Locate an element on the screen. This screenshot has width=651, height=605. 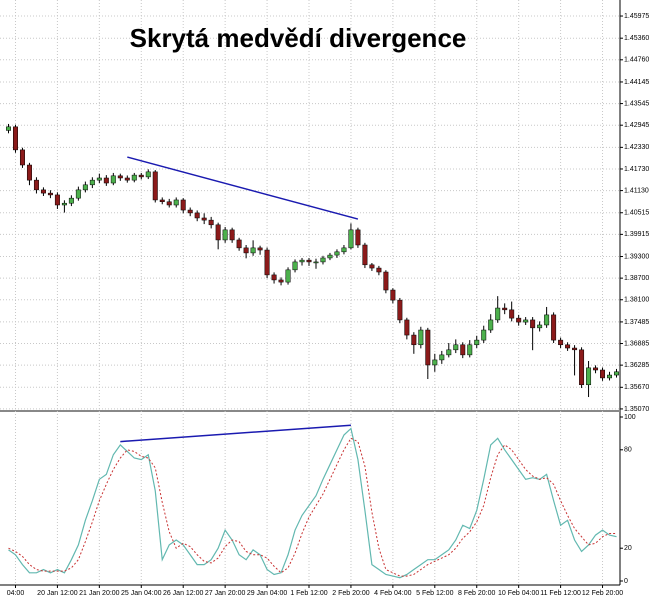
y-tick-label: 1.43545 is located at coordinates (636, 103).